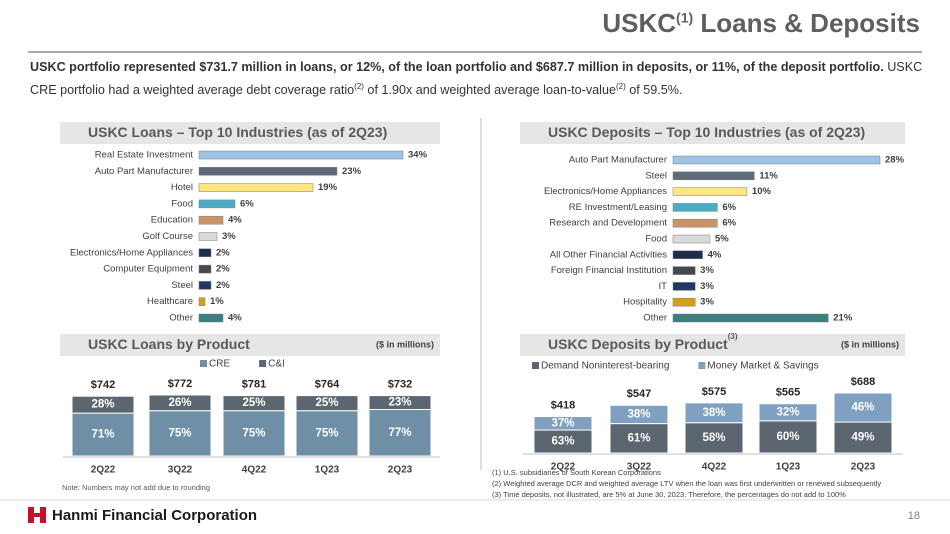  I want to click on legend-swatch, so click(702, 365).